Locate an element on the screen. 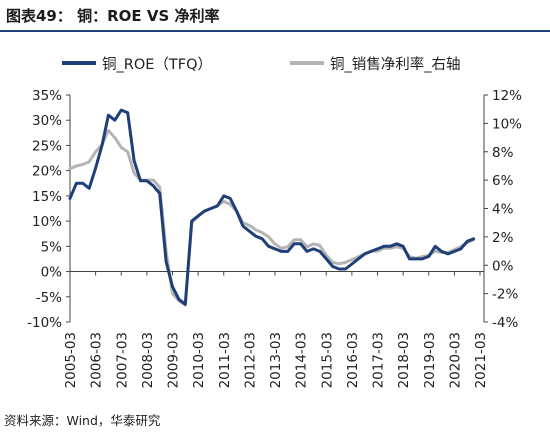 Image resolution: width=550 pixels, height=433 pixels. x-tick-label: 2018-03 is located at coordinates (404, 360).